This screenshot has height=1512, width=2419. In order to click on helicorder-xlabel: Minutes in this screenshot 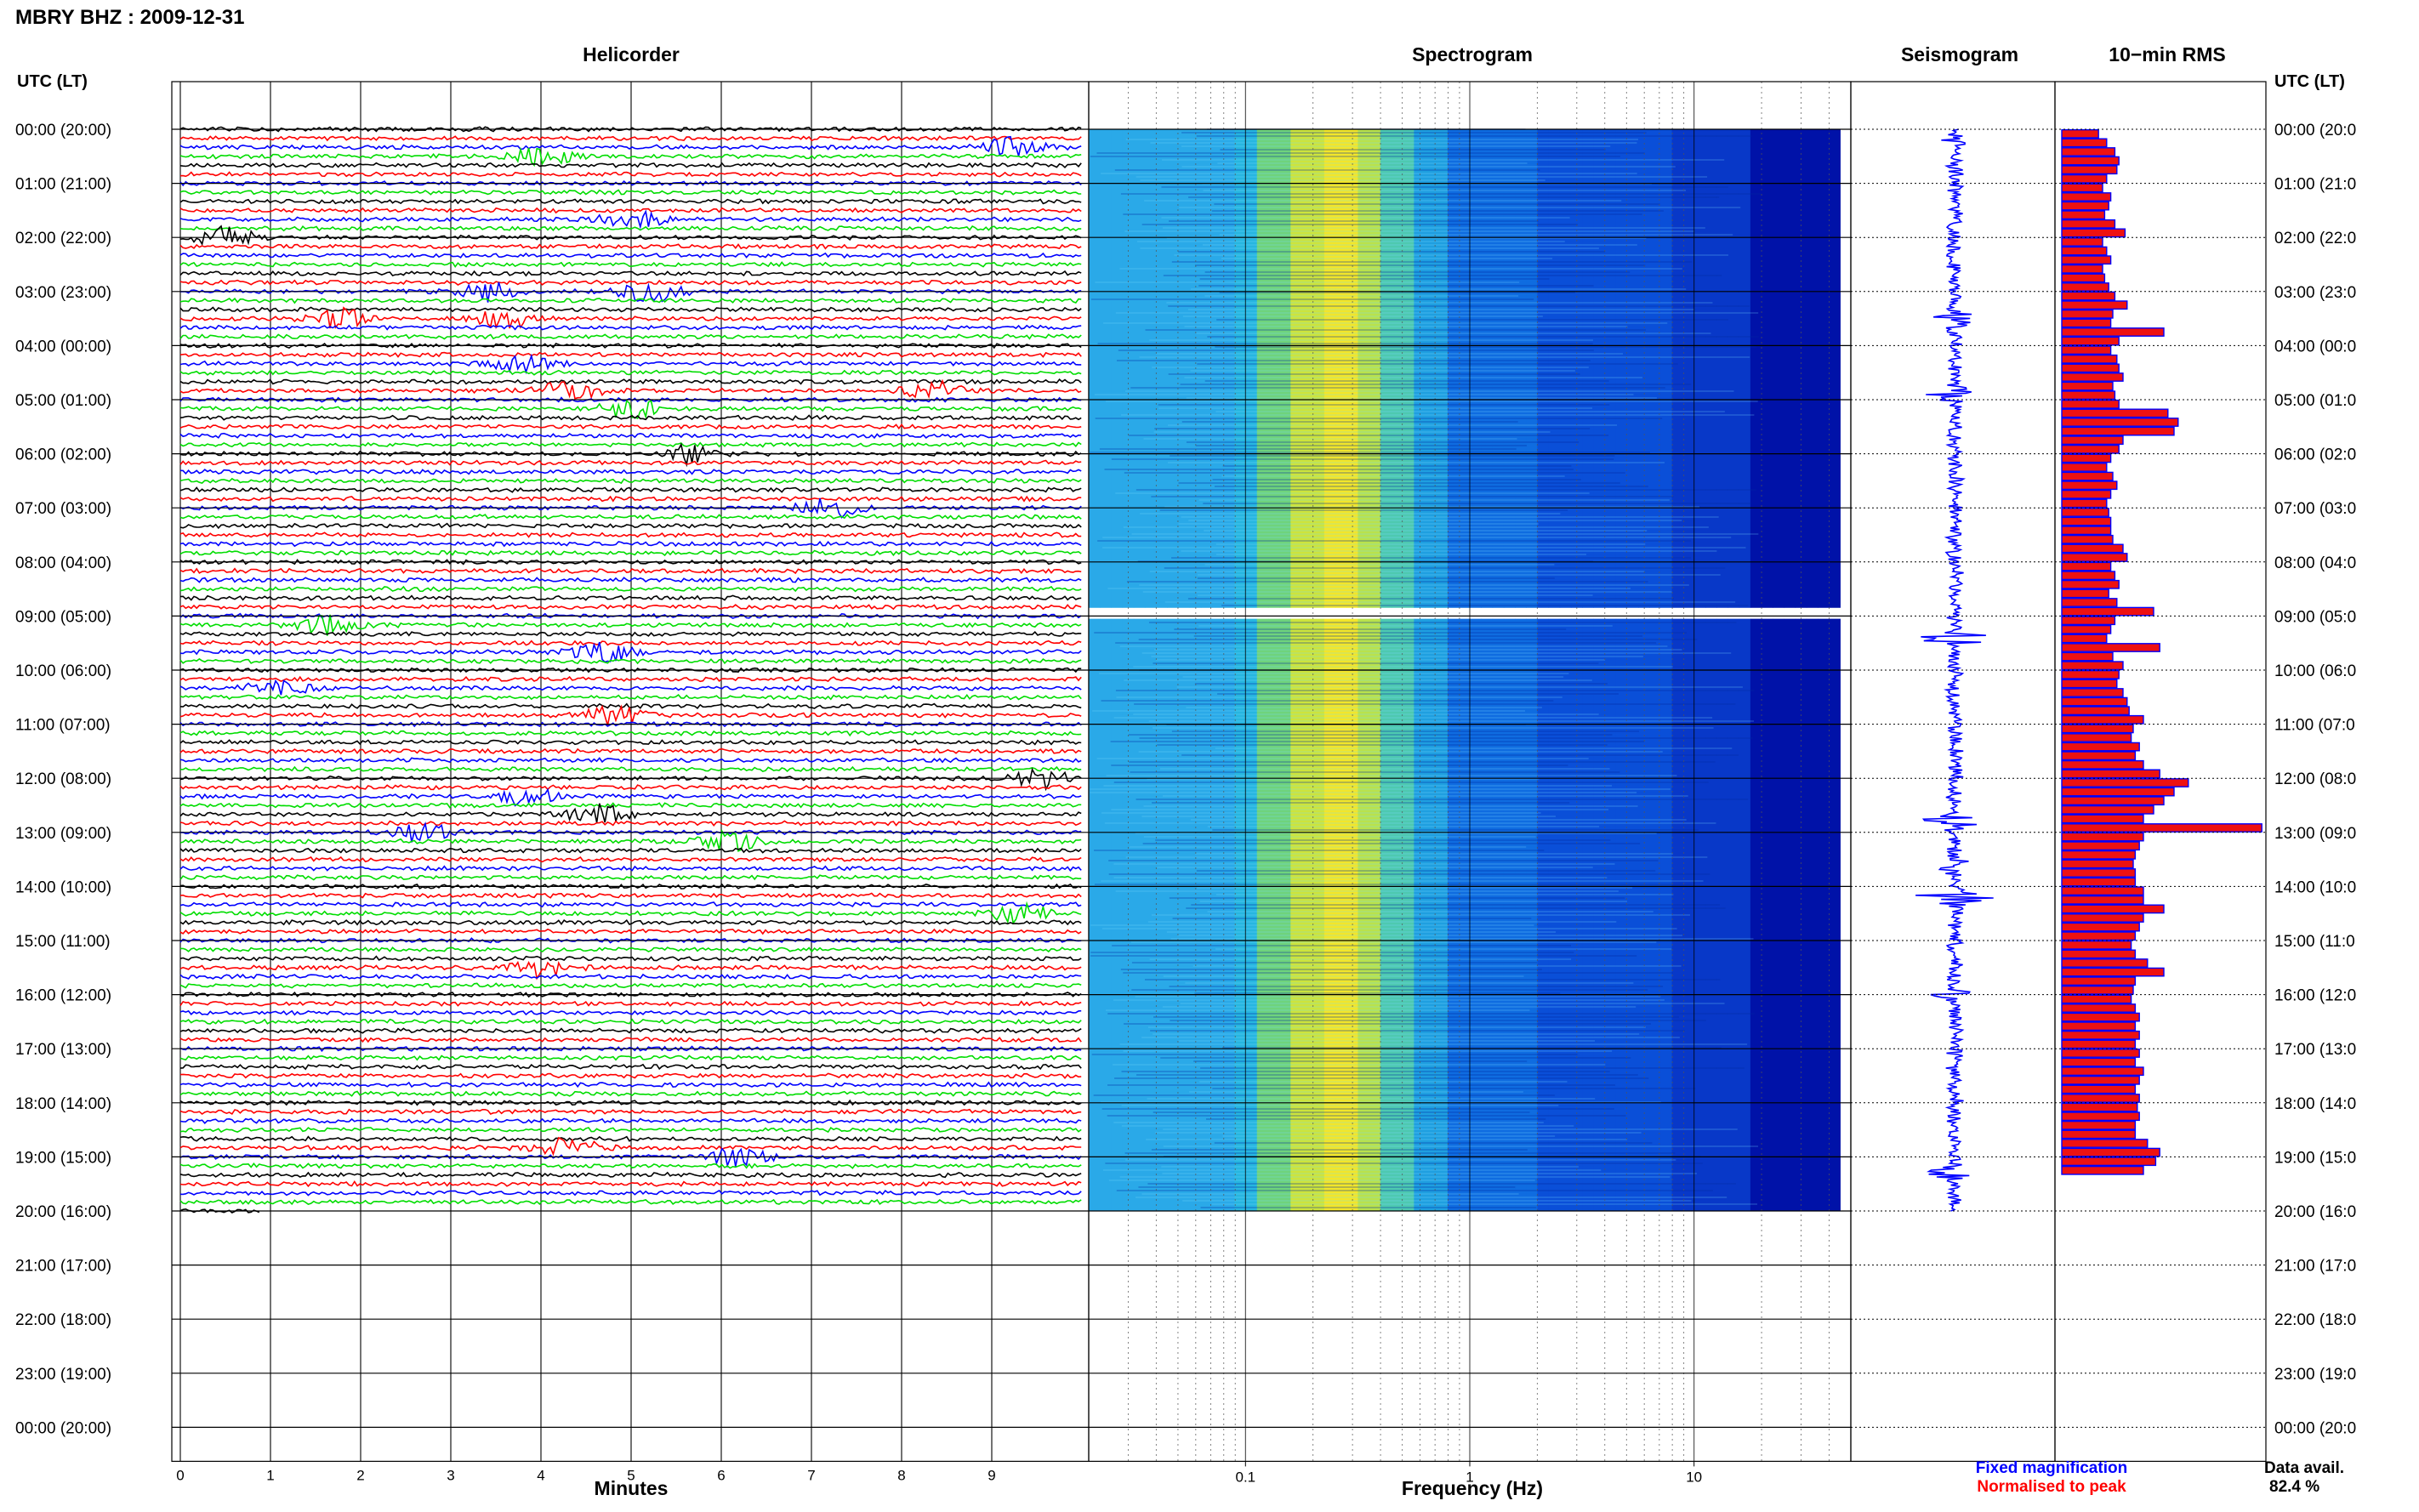, I will do `click(632, 1488)`.